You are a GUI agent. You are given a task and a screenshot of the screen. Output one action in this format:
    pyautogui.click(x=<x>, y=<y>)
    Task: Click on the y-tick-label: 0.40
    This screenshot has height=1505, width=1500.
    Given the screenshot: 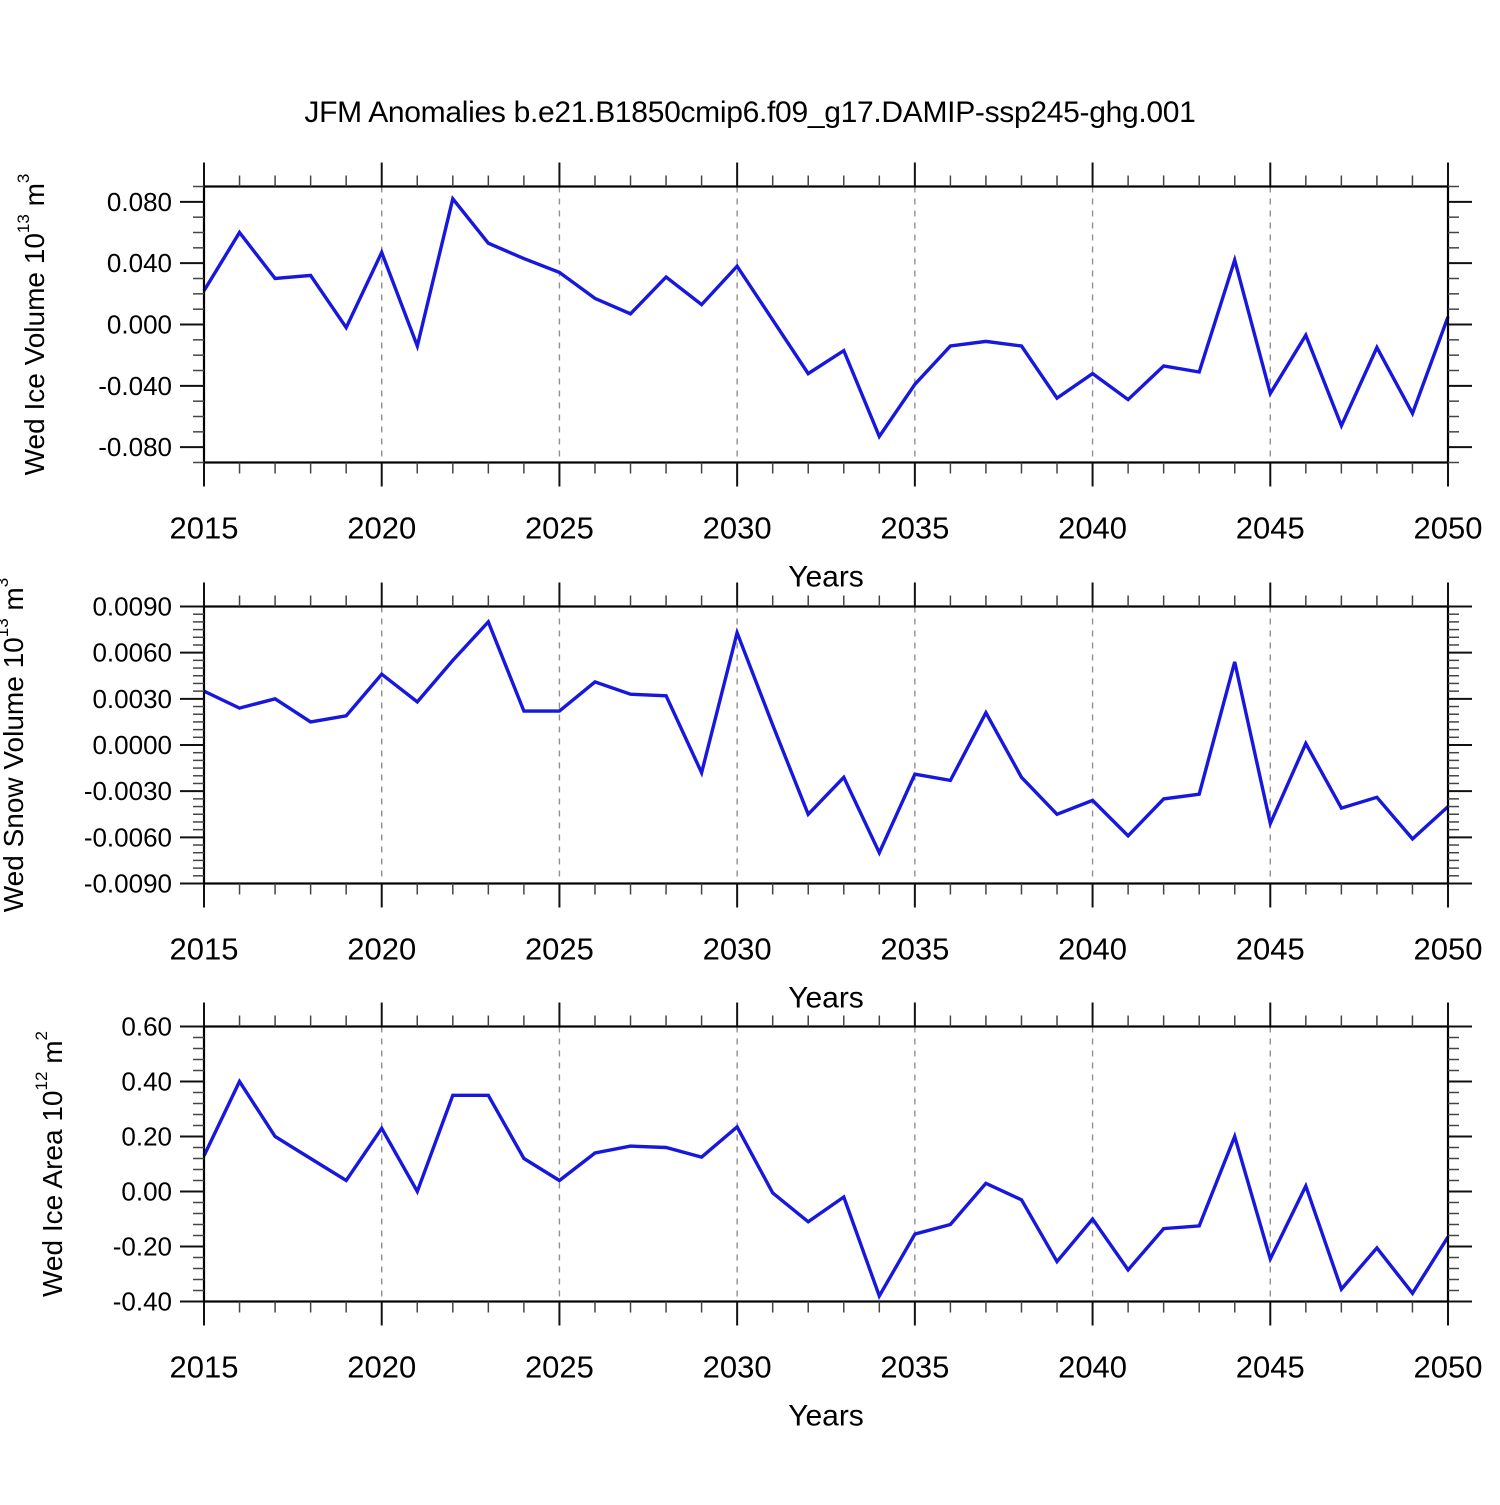 What is the action you would take?
    pyautogui.click(x=146, y=1082)
    